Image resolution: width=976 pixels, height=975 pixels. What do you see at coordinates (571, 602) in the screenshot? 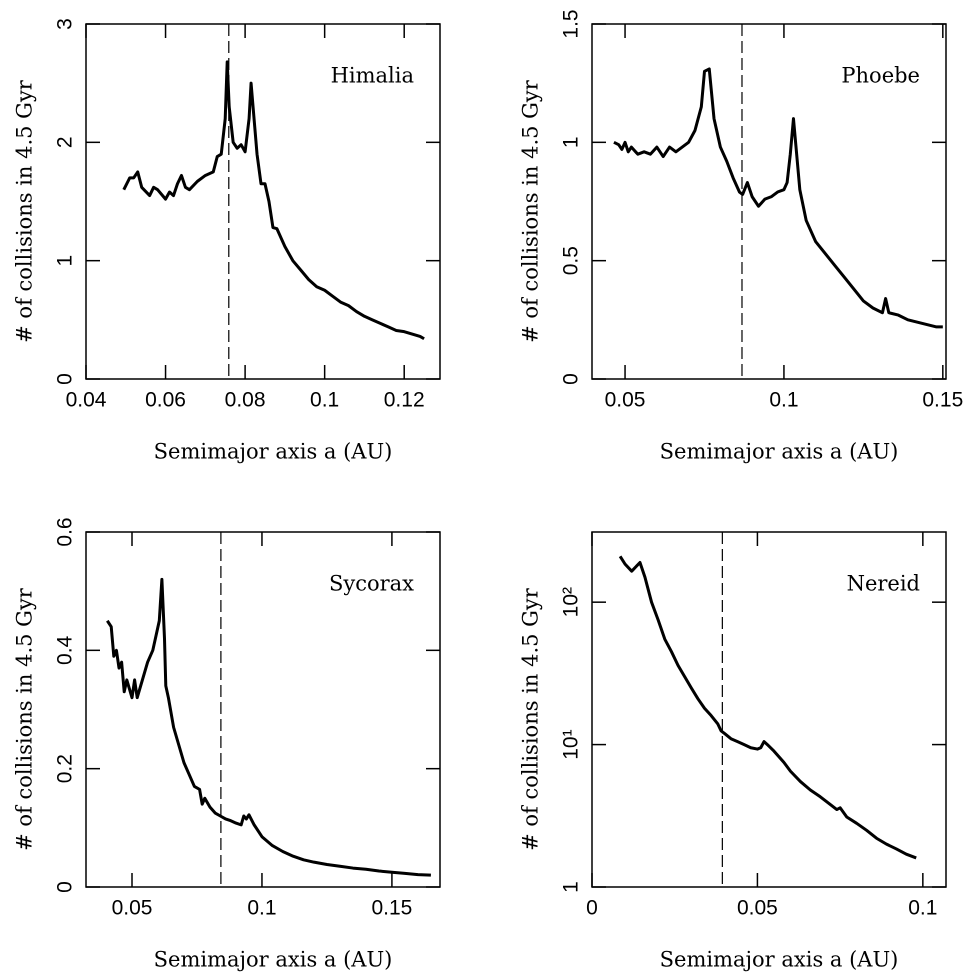
I see `y-tick-label: 10²` at bounding box center [571, 602].